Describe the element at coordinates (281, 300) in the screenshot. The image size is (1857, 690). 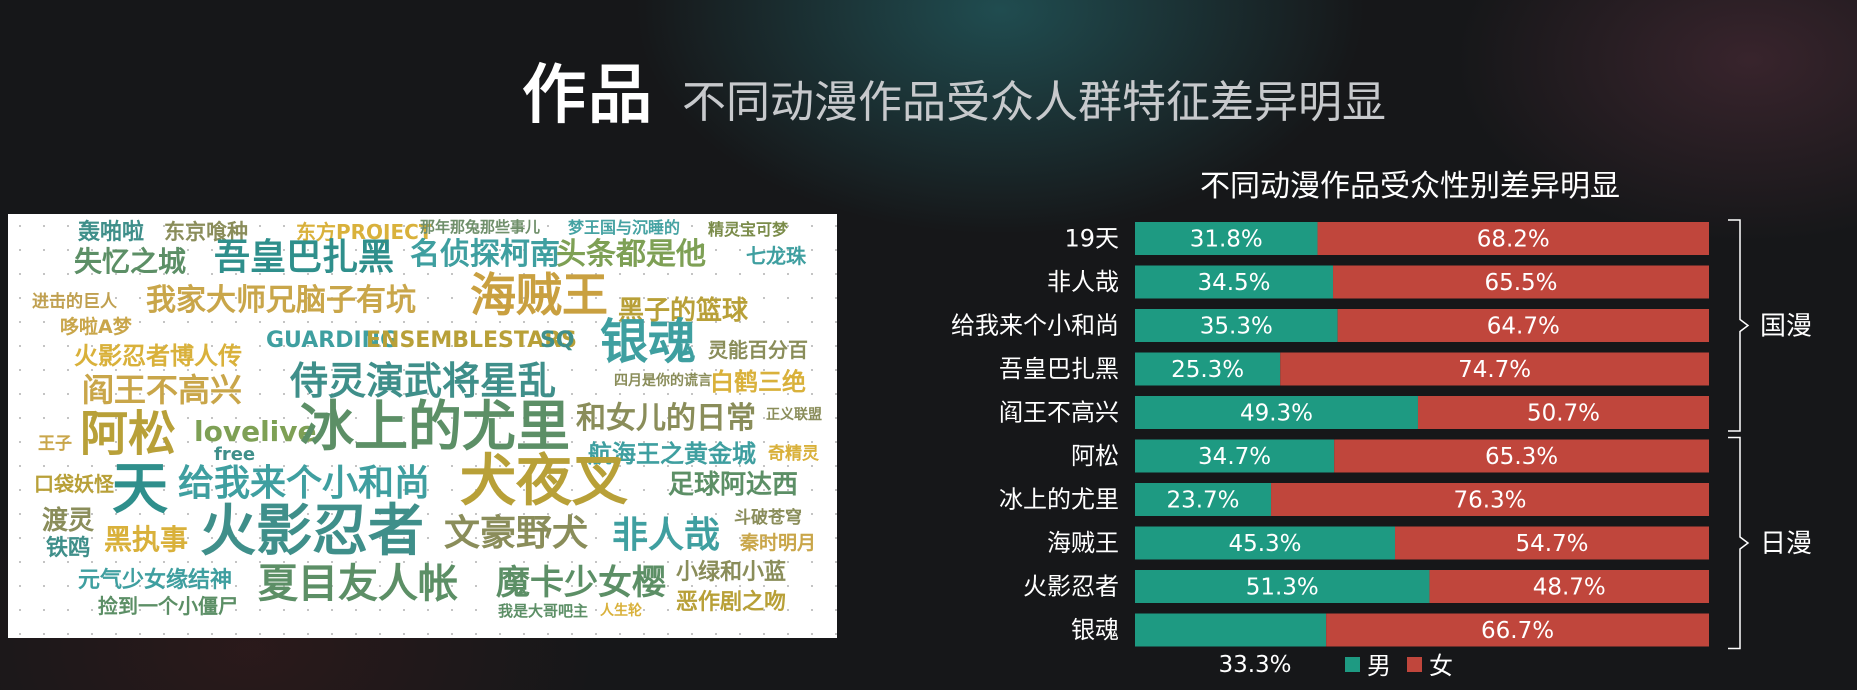
I see `word-cloud-word: 我家大师兄脑子有坑` at that location.